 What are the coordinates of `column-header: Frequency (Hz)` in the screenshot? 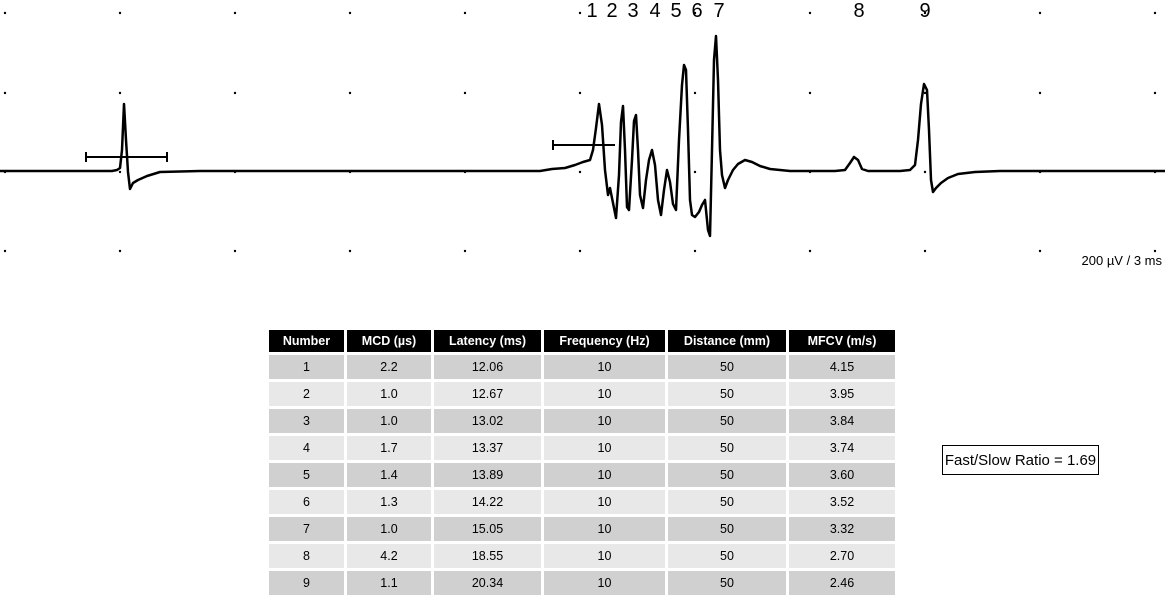 It's located at (604, 341).